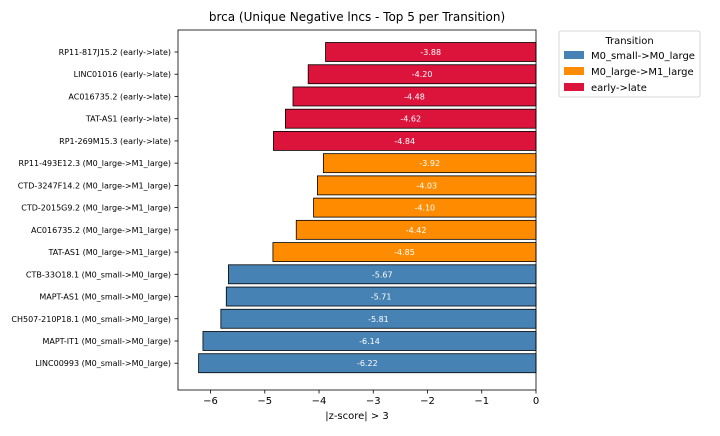  What do you see at coordinates (481, 401) in the screenshot?
I see `x-tick-label: −1` at bounding box center [481, 401].